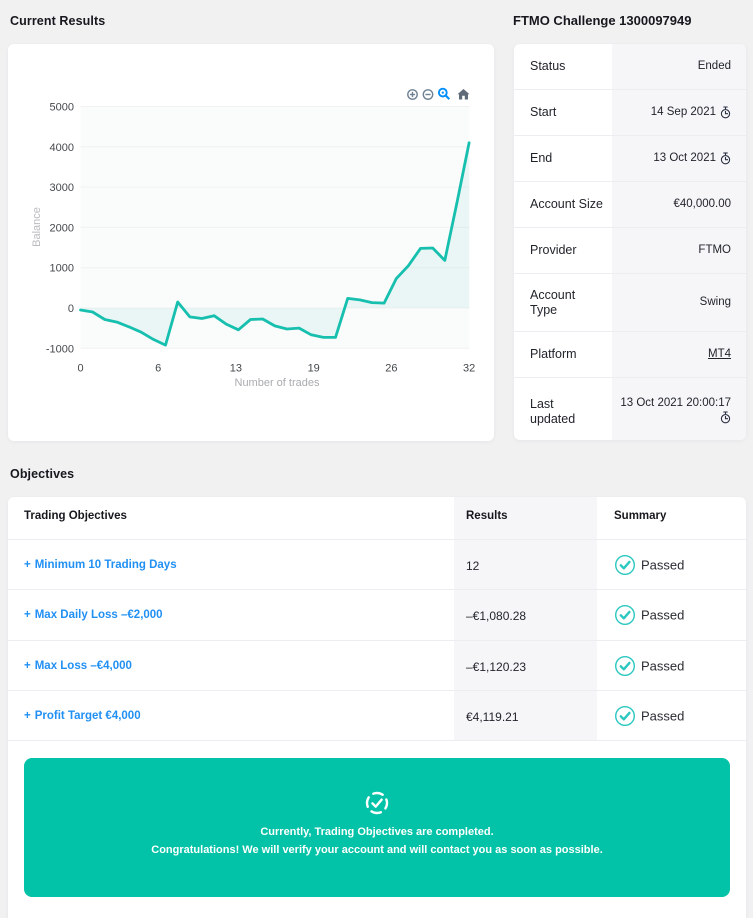 This screenshot has height=918, width=753. I want to click on svg-text: Balance, so click(37, 227).